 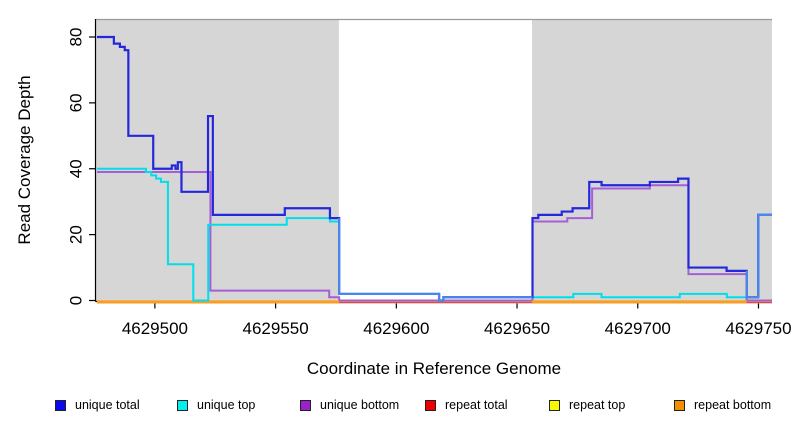 What do you see at coordinates (679, 405) in the screenshot?
I see `legend-swatch-repeat-bottom` at bounding box center [679, 405].